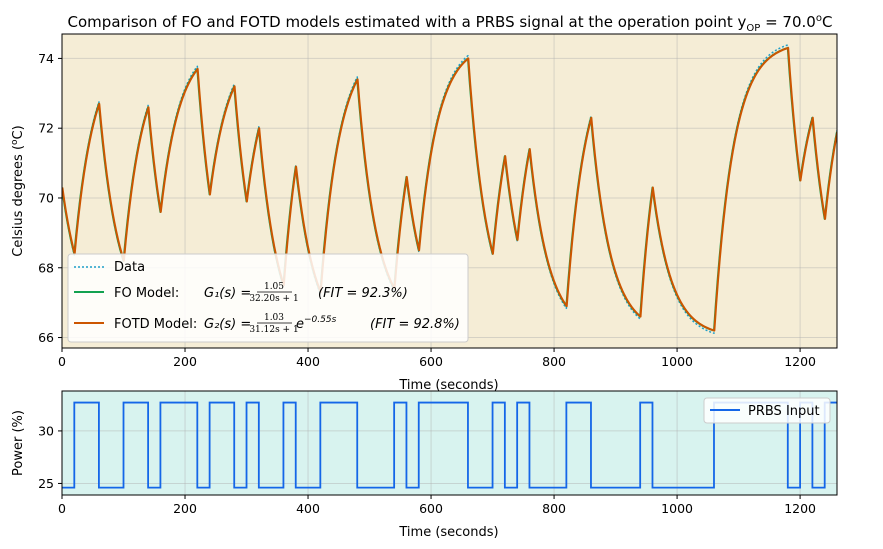  What do you see at coordinates (18, 443) in the screenshot?
I see `bottom-y-axis-label: Power (%)` at bounding box center [18, 443].